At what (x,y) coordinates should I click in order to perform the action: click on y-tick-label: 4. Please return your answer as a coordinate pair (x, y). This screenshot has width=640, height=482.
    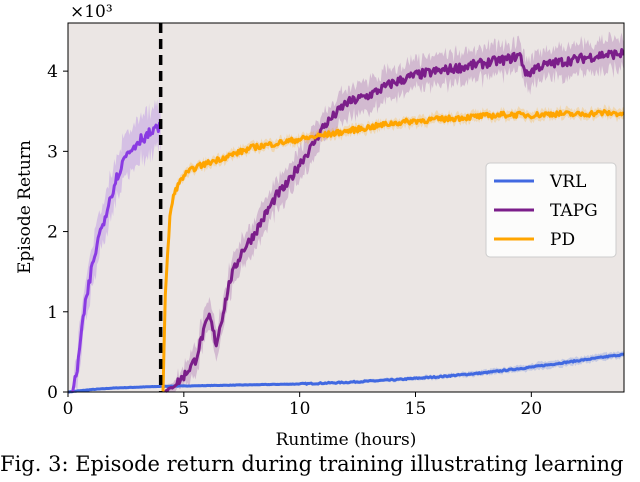
    Looking at the image, I should click on (52, 72).